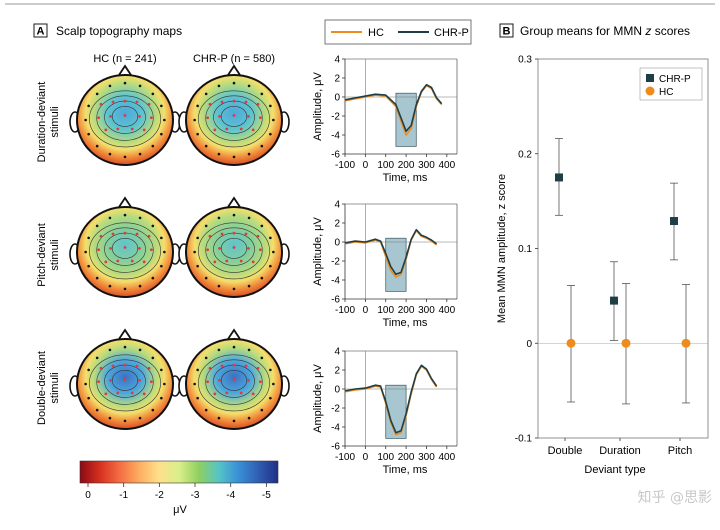  Describe the element at coordinates (335, 155) in the screenshot. I see `erp-y-tick-label: -6` at that location.